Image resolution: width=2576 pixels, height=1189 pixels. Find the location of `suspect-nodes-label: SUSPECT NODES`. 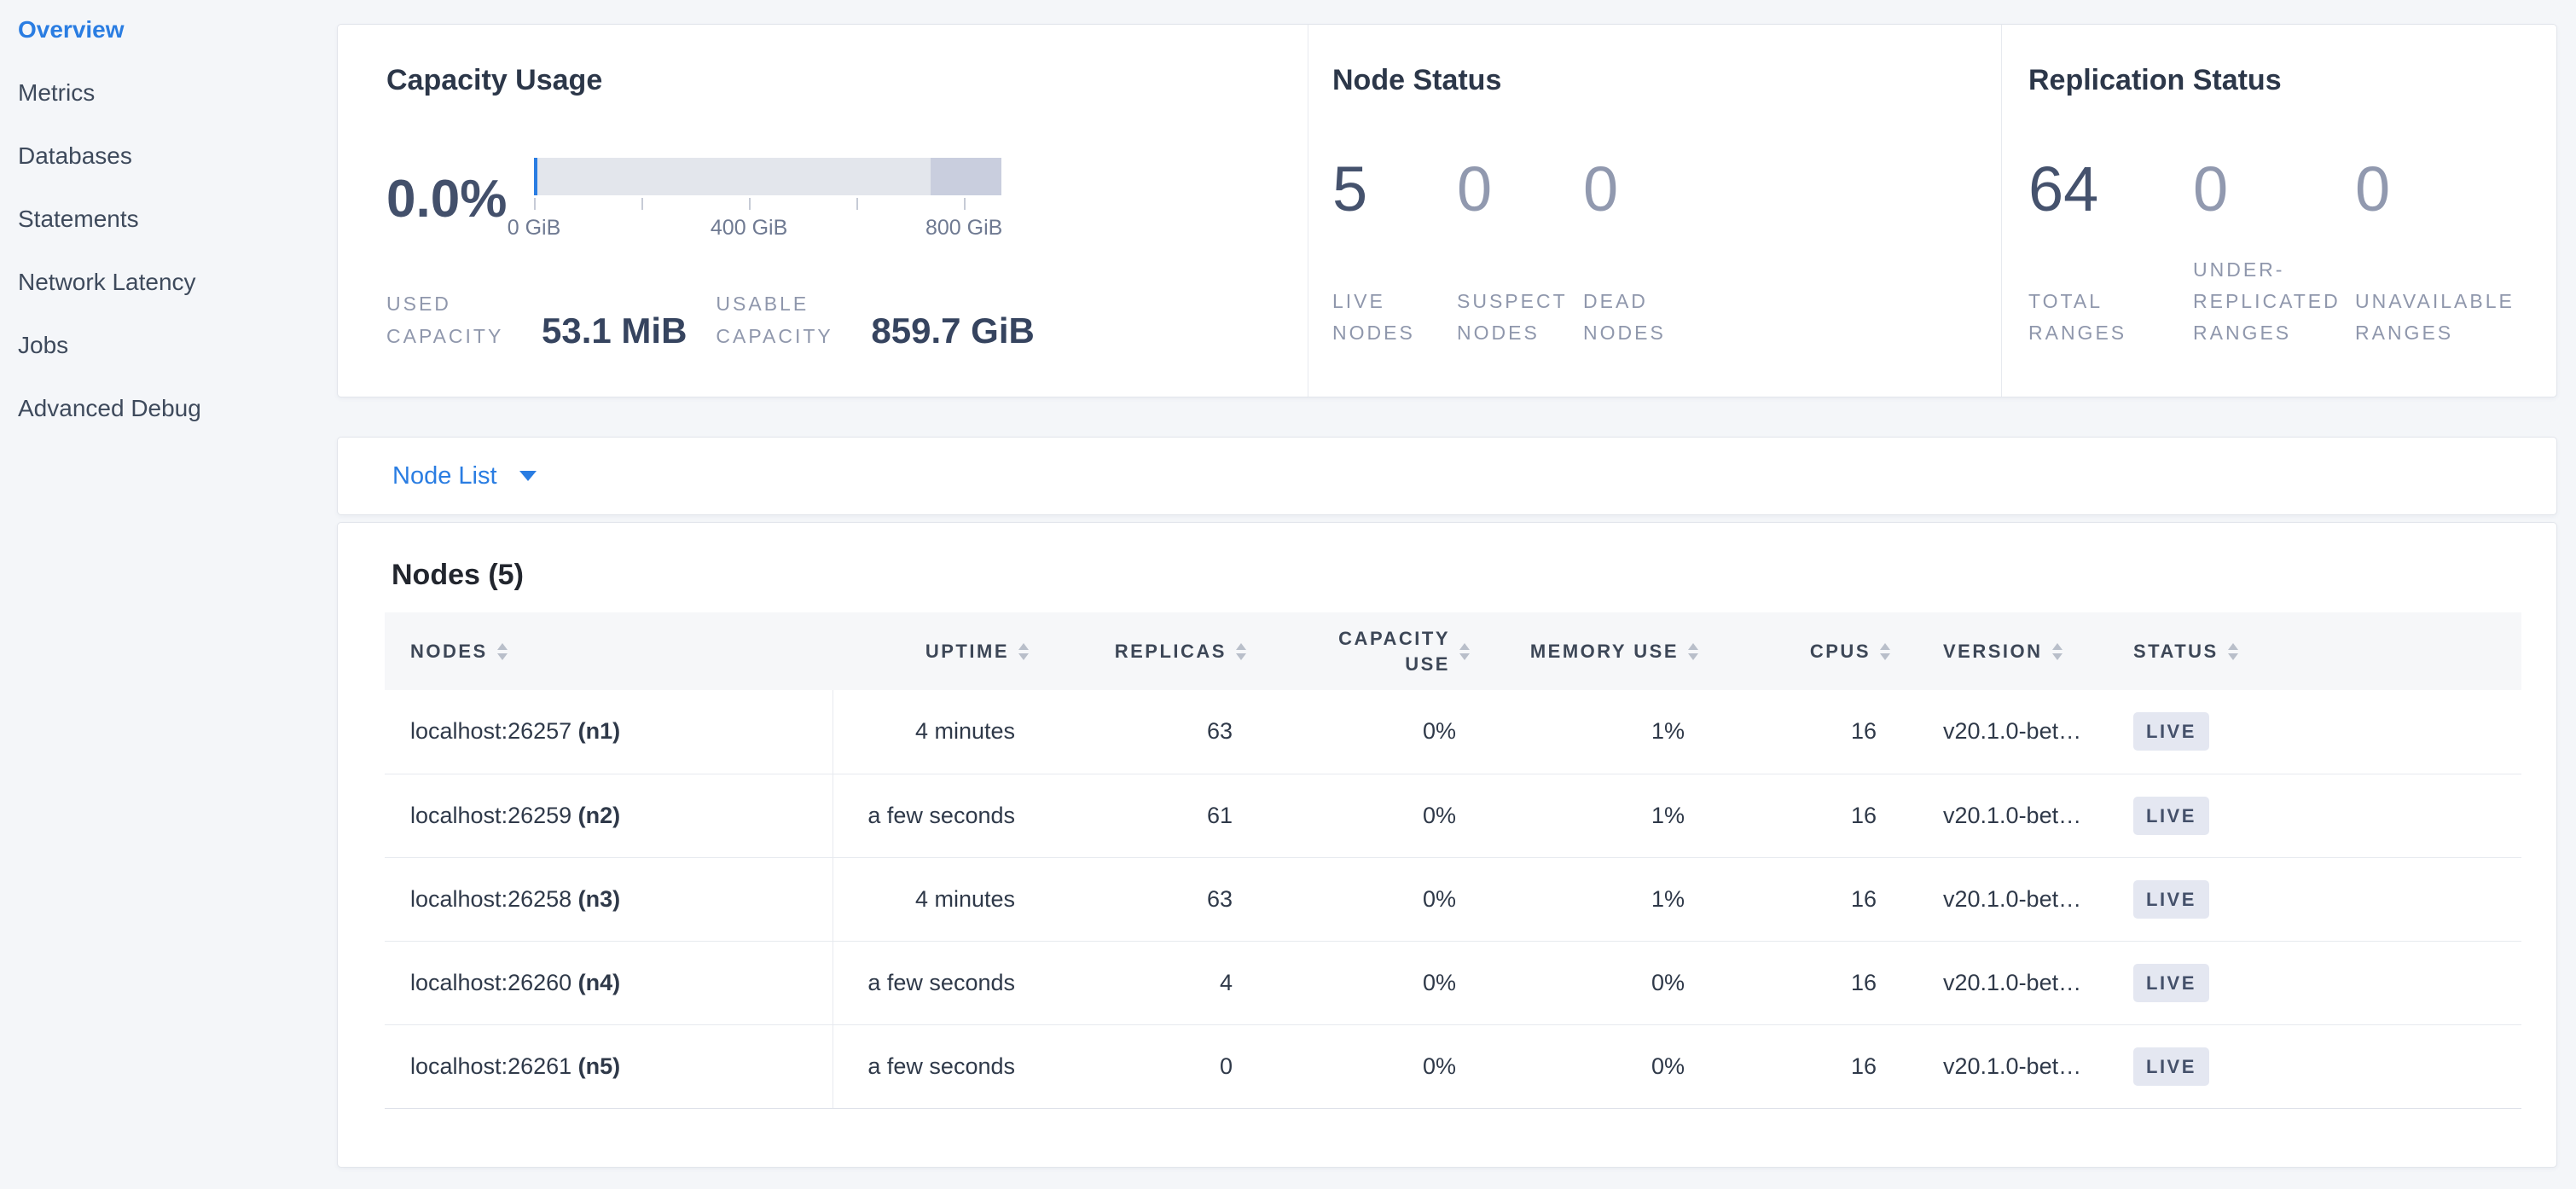

suspect-nodes-label: SUSPECT NODES is located at coordinates (1512, 317).